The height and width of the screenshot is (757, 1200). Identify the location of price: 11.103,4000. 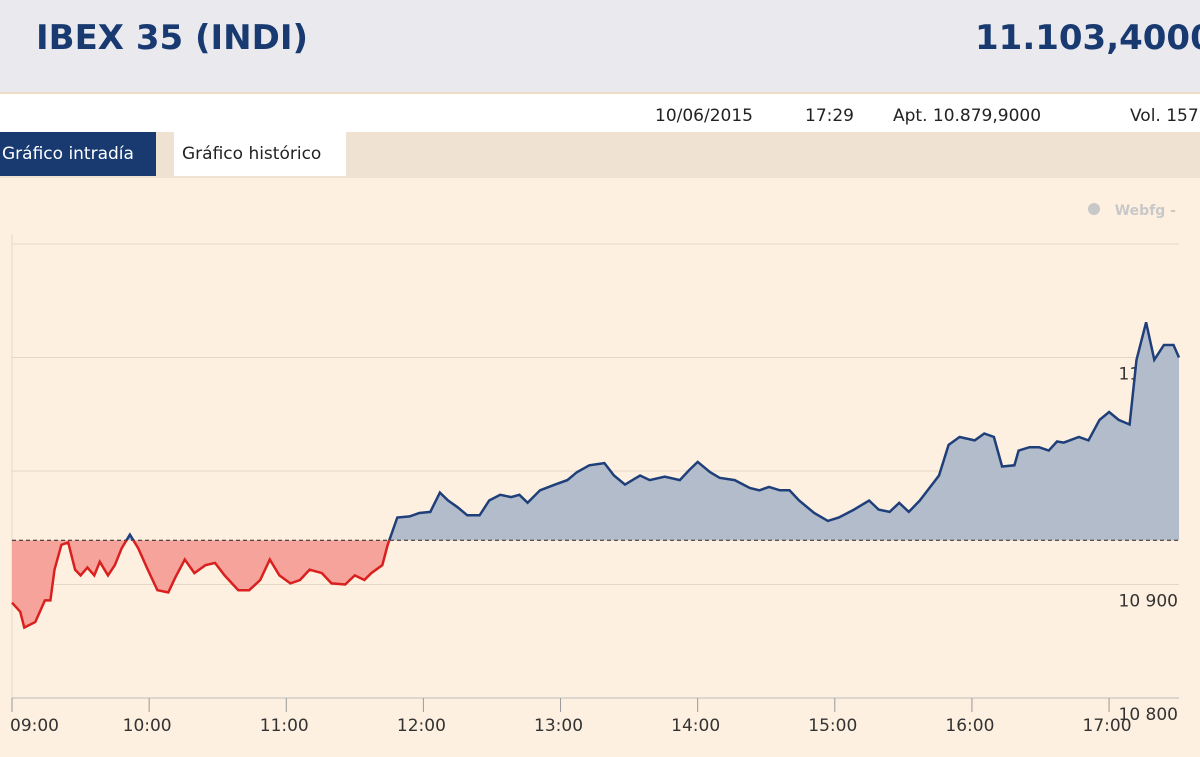
(1087, 38).